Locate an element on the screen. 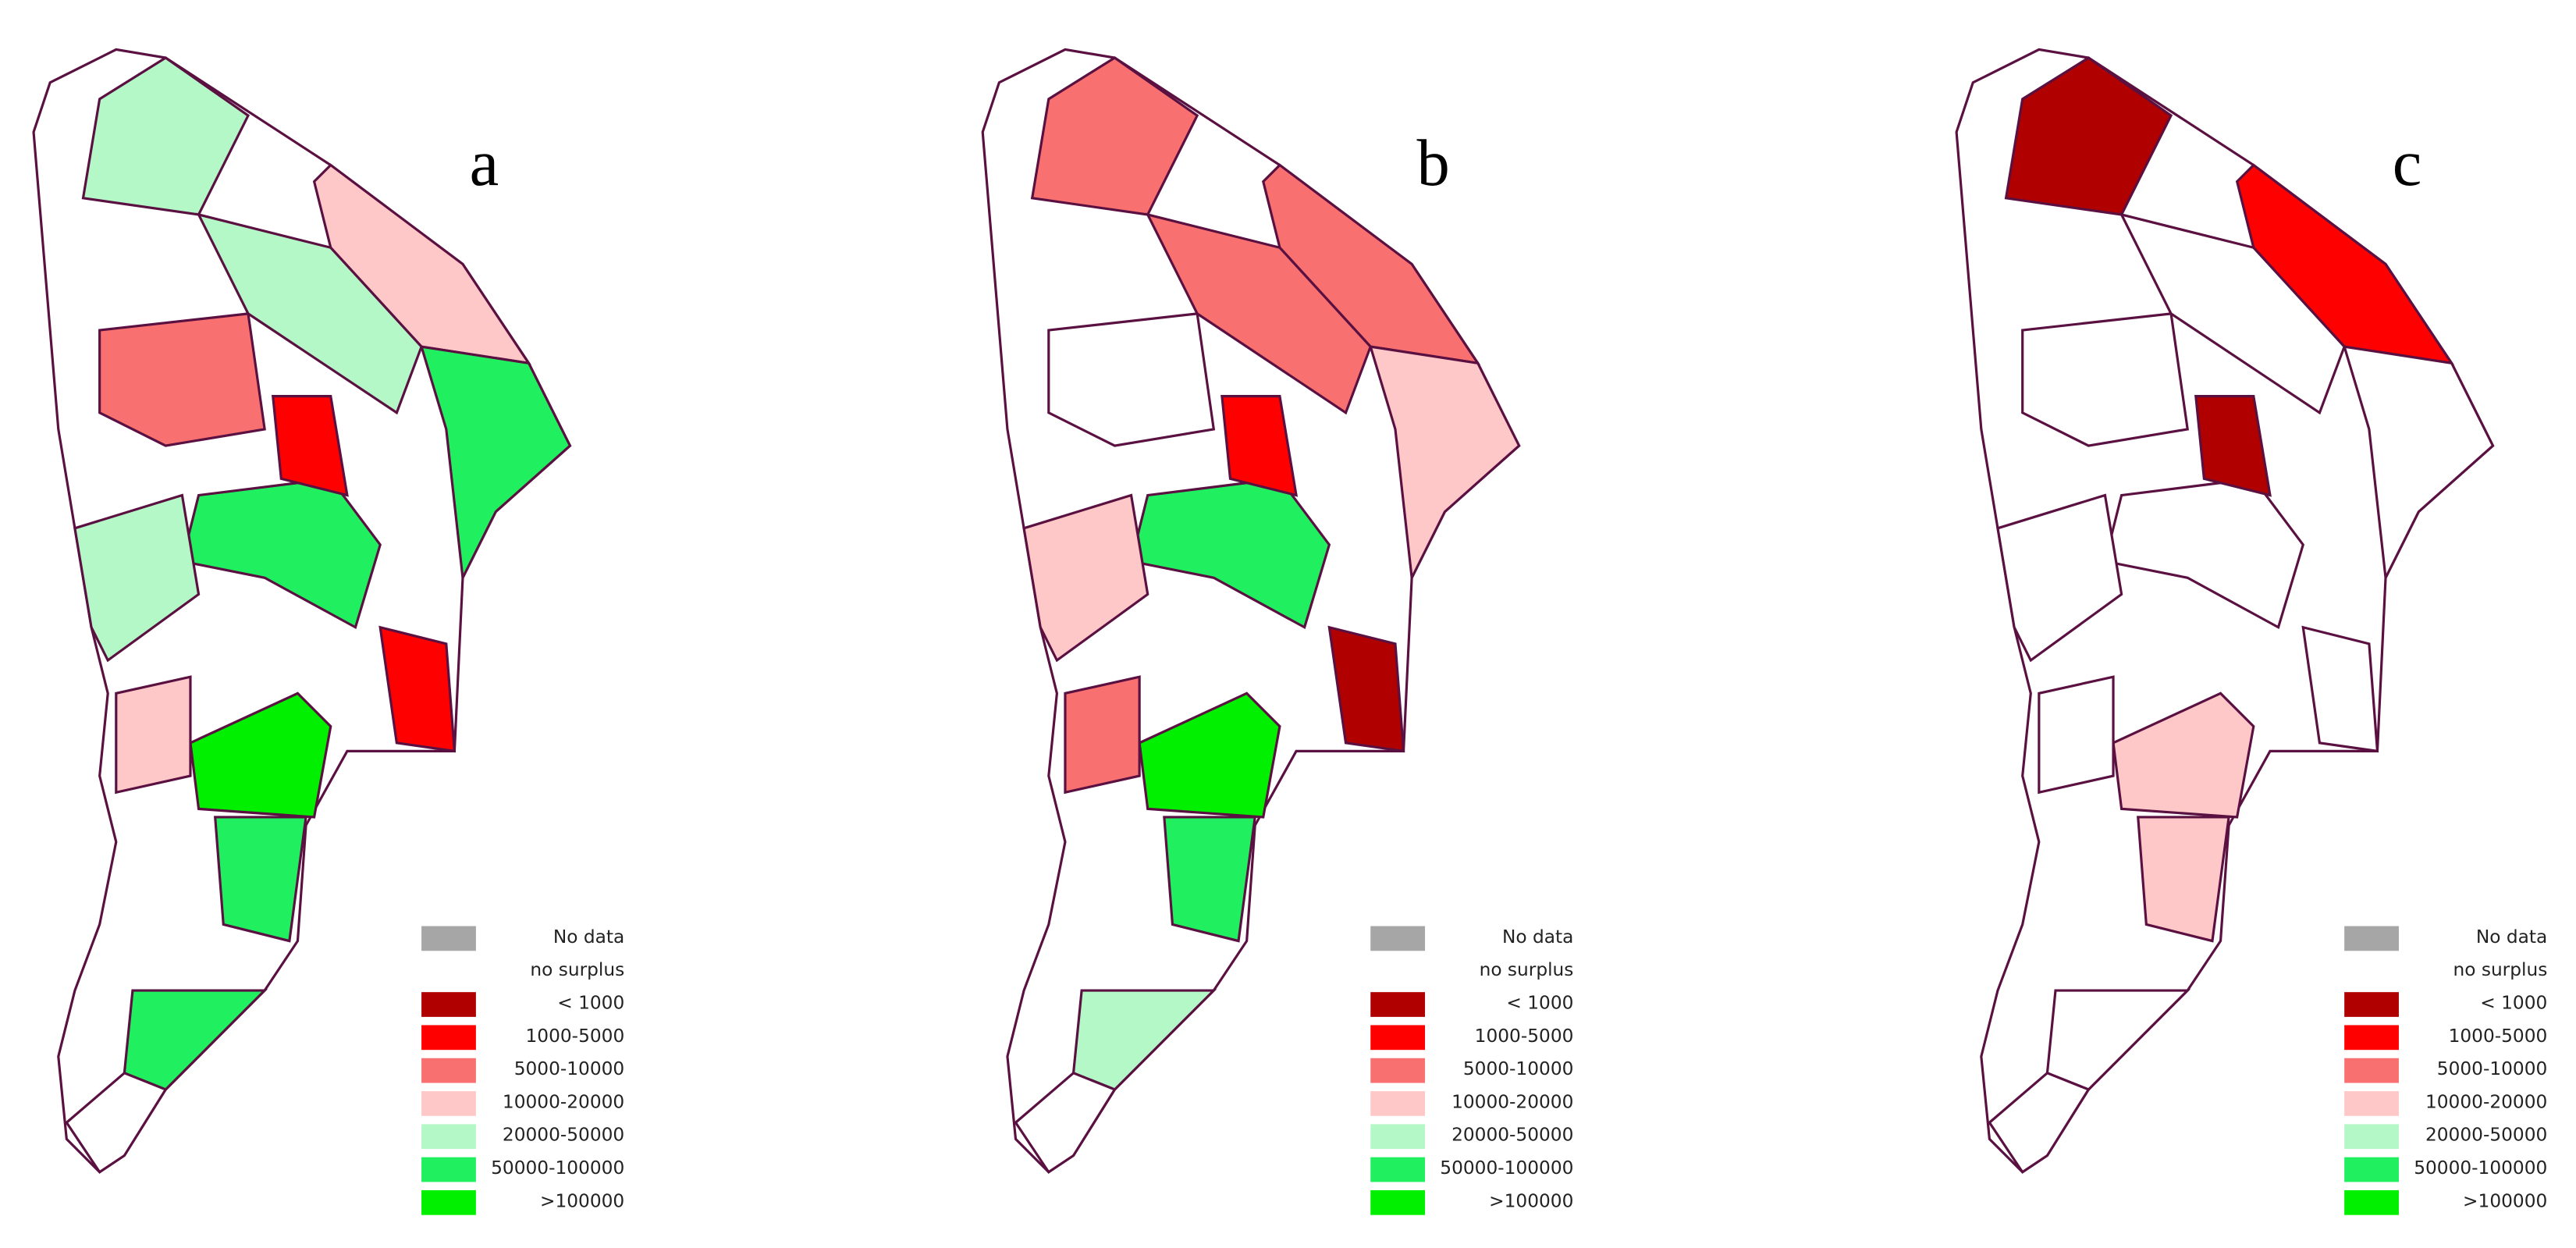 The image size is (2576, 1248). panel-label: c is located at coordinates (2407, 163).